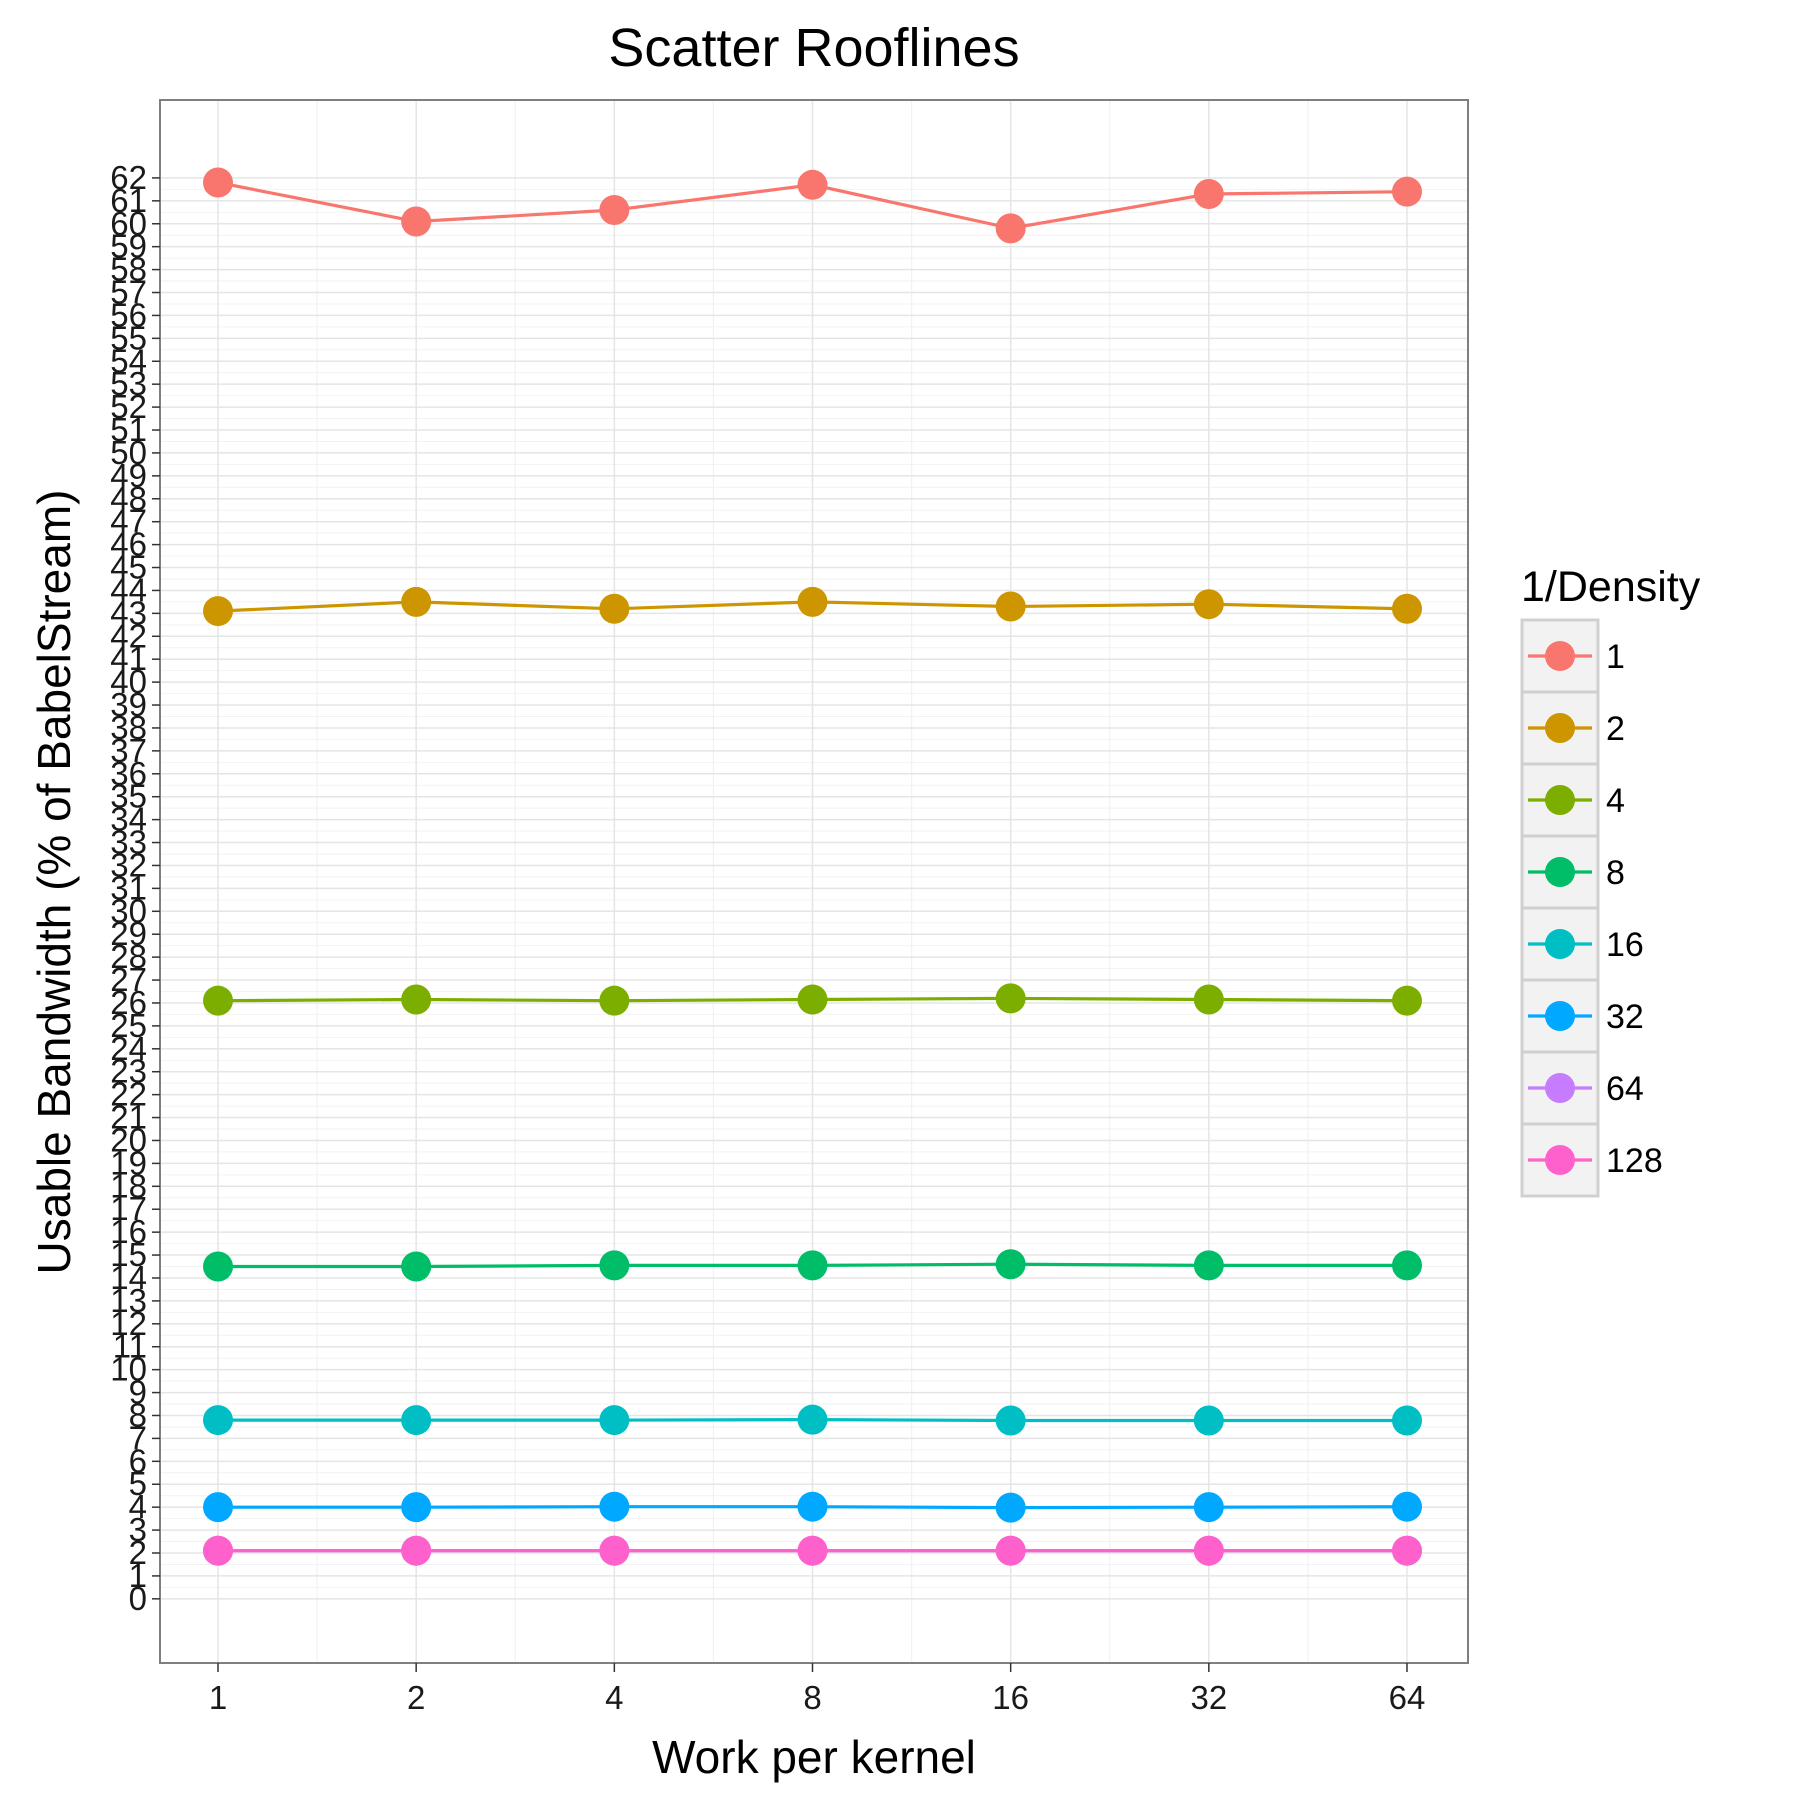 The height and width of the screenshot is (1805, 1800). What do you see at coordinates (128, 200) in the screenshot?
I see `y-tick-label: 61` at bounding box center [128, 200].